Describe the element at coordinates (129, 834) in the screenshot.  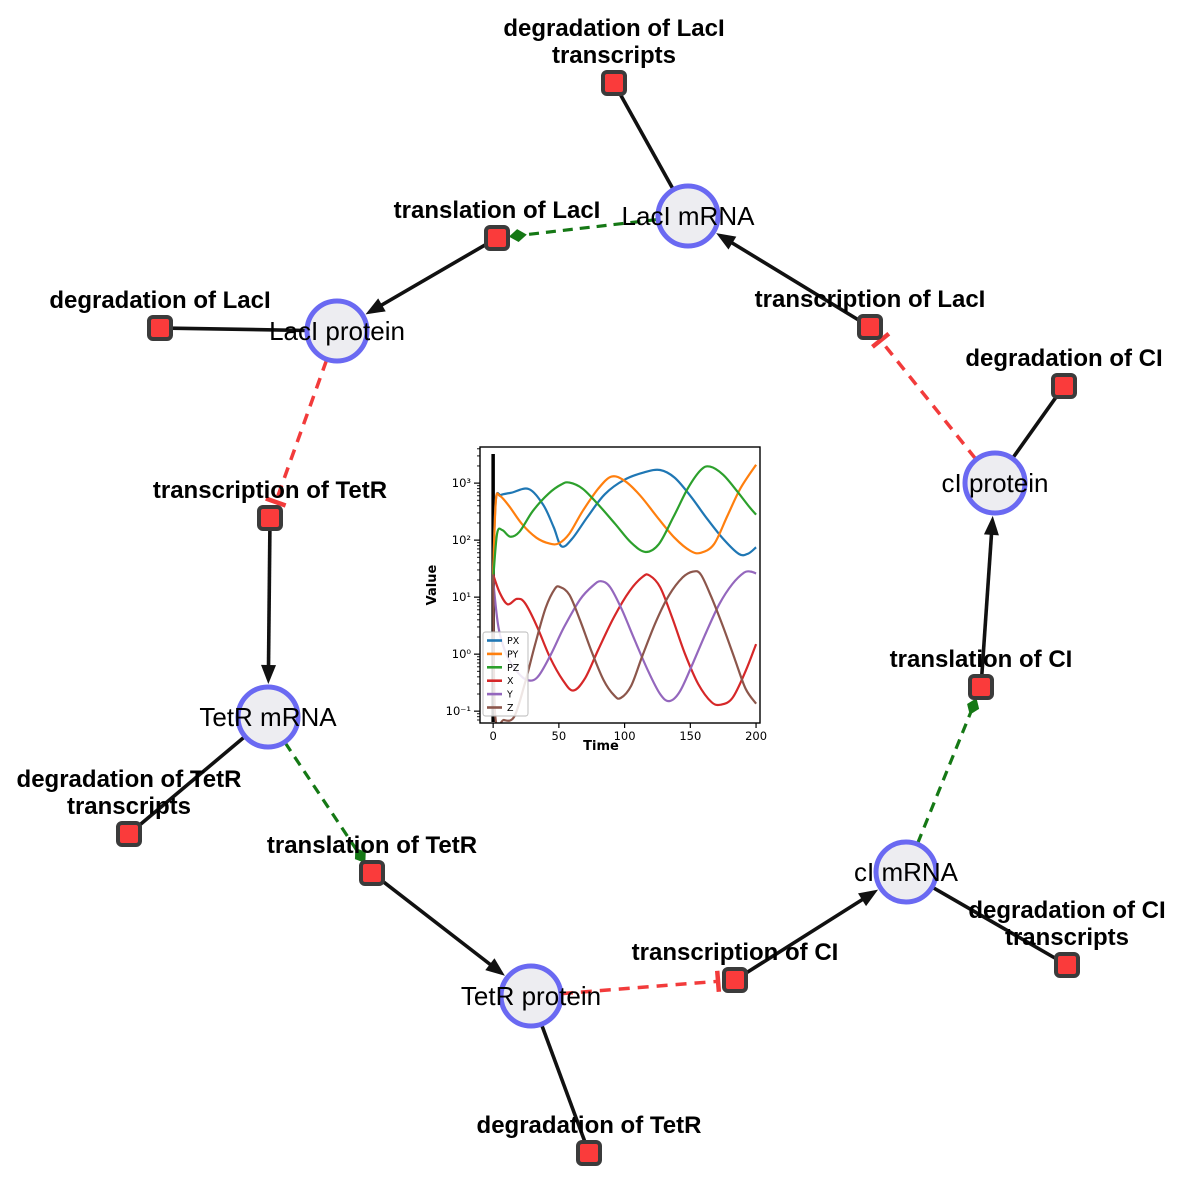
I see `reaction-node-degradation-of-tetr-transcripts` at that location.